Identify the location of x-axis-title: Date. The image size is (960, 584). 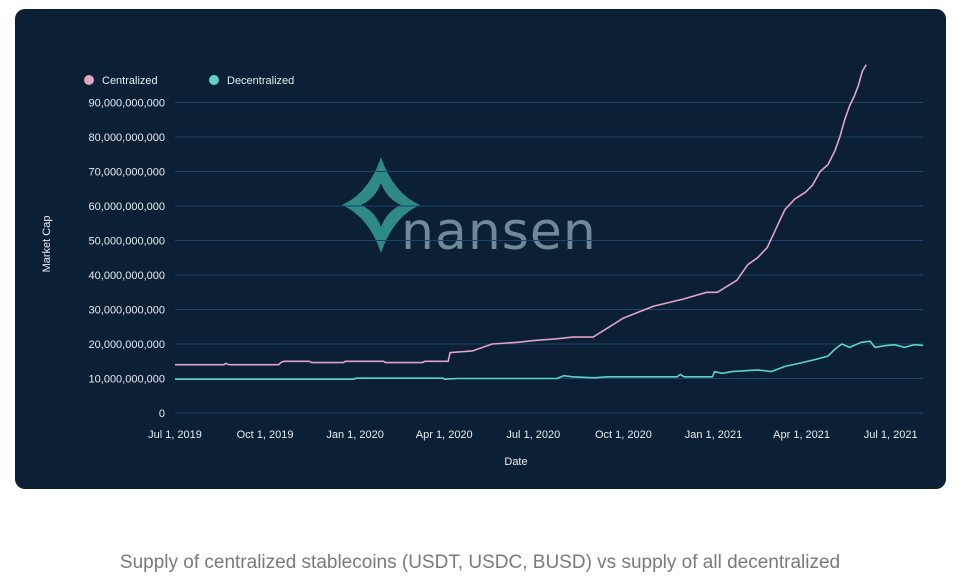
(515, 462).